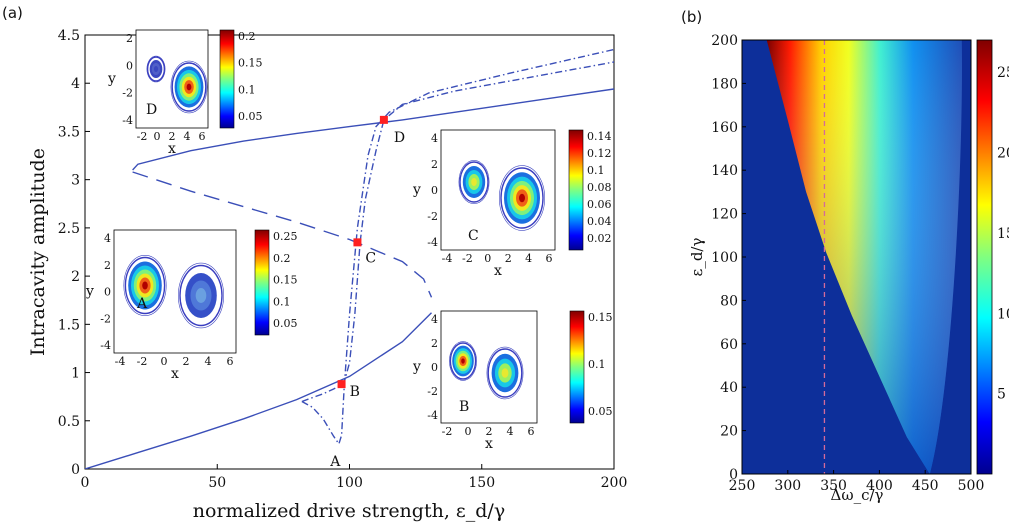  What do you see at coordinates (481, 483) in the screenshot?
I see `x-tick-label-a: 150` at bounding box center [481, 483].